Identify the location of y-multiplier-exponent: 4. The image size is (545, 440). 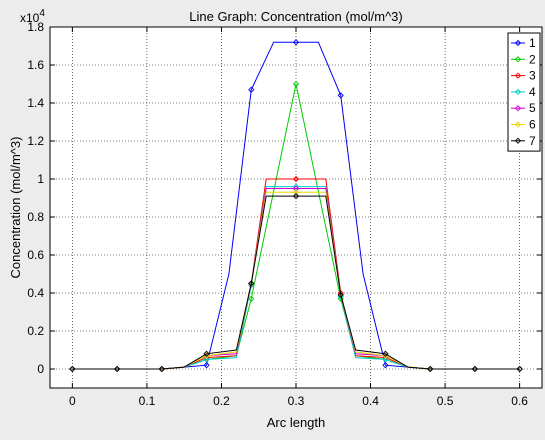
(42, 13).